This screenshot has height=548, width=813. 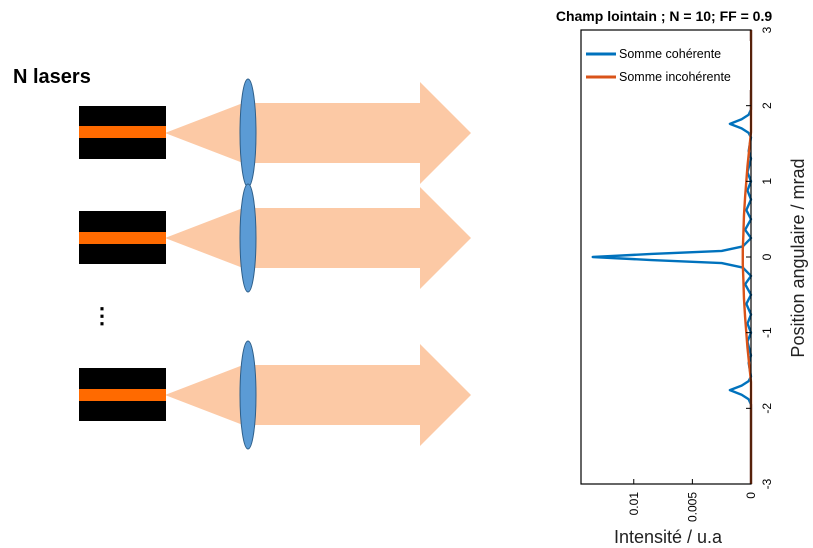 What do you see at coordinates (670, 54) in the screenshot?
I see `legend-label-coherent: Somme cohérente` at bounding box center [670, 54].